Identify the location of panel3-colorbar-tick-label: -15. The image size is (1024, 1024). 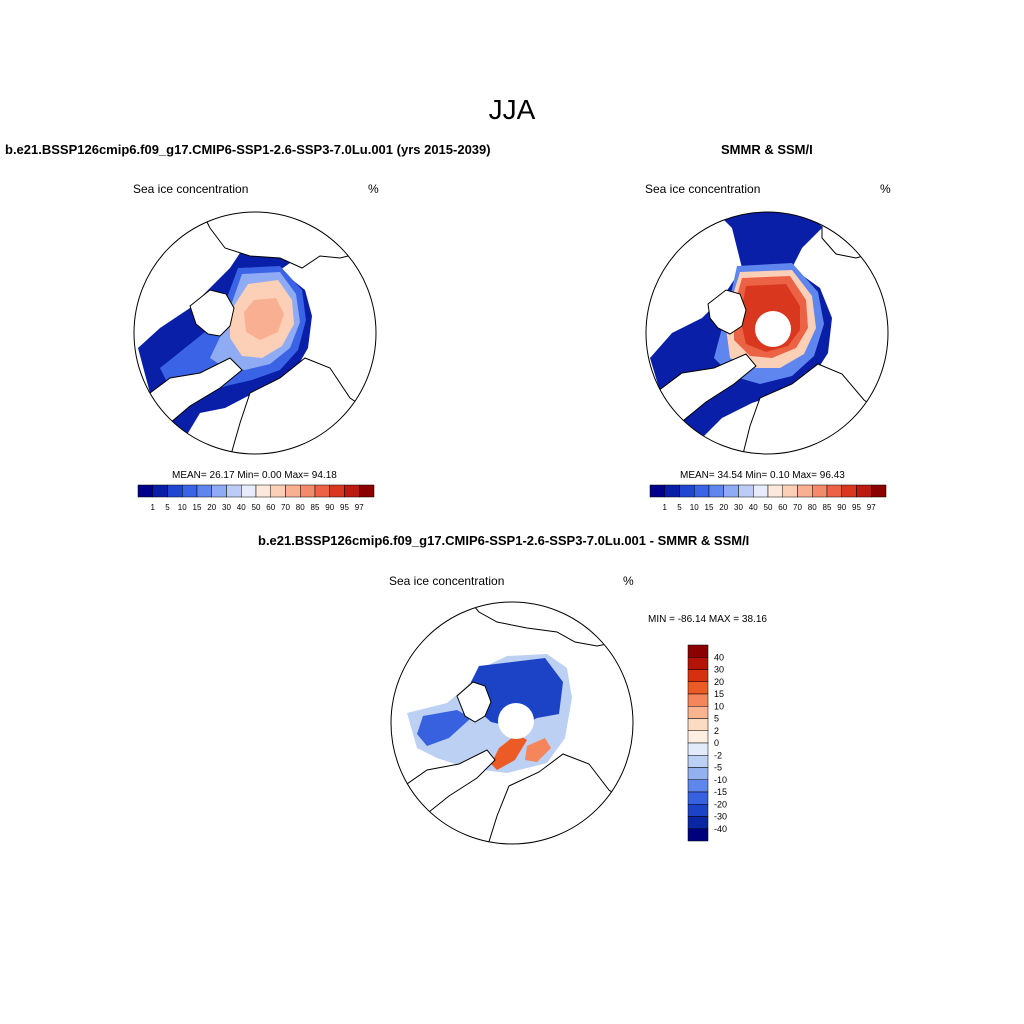
(720, 792).